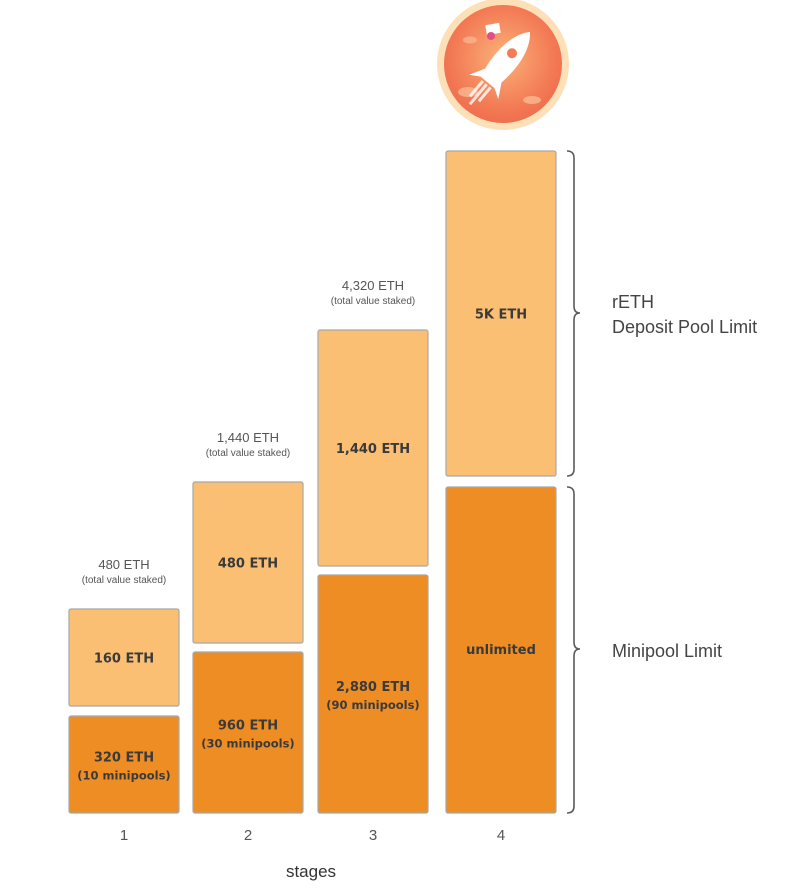 Image resolution: width=788 pixels, height=891 pixels. I want to click on x-tick-label-4: 4, so click(501, 835).